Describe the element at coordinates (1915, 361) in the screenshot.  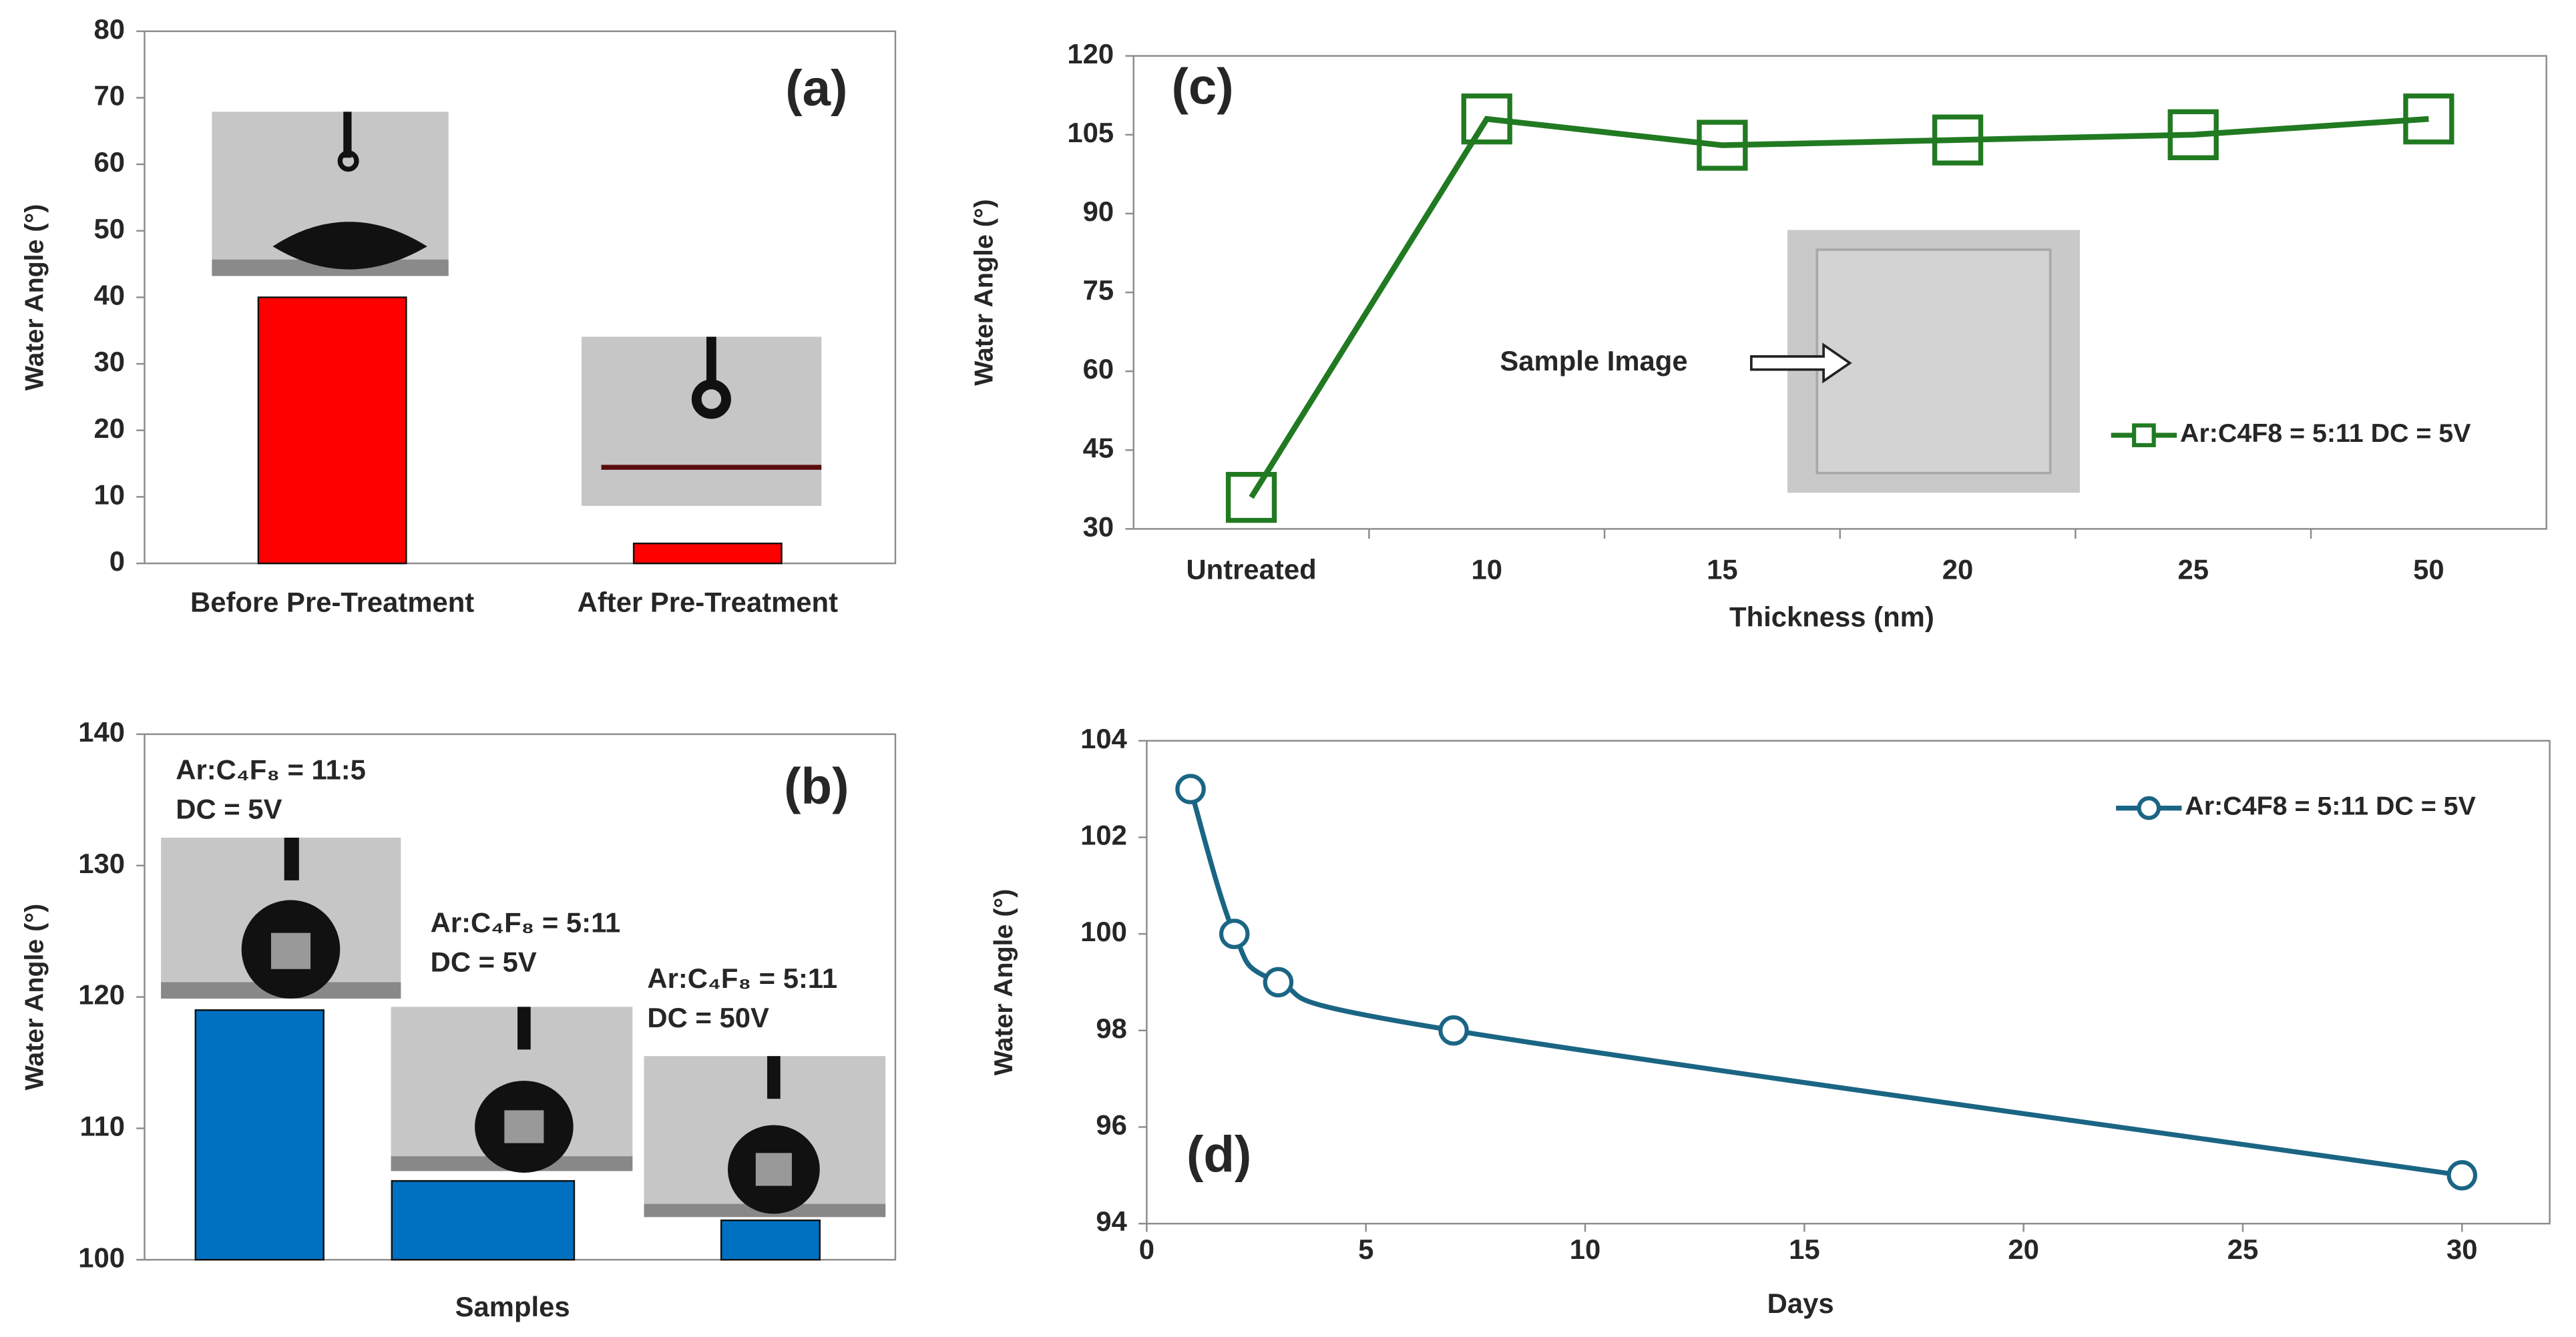
I see `sample-photo` at that location.